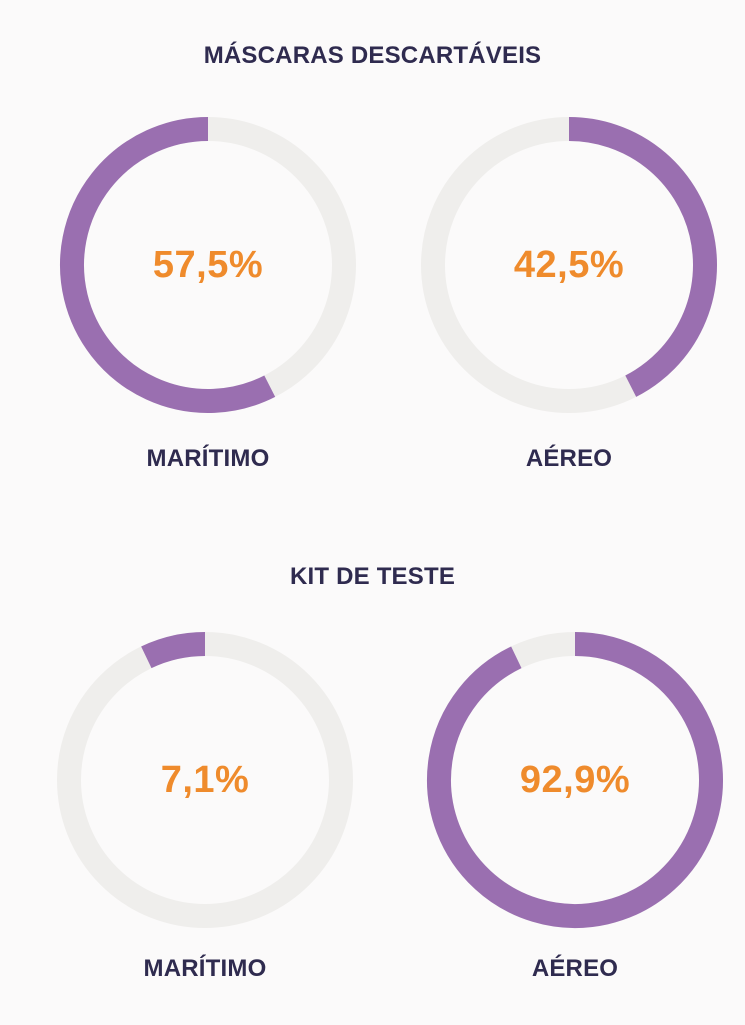 This screenshot has width=745, height=1025. I want to click on donut-chart-kit-maritimo: 7,1% MARÍTIMO, so click(205, 820).